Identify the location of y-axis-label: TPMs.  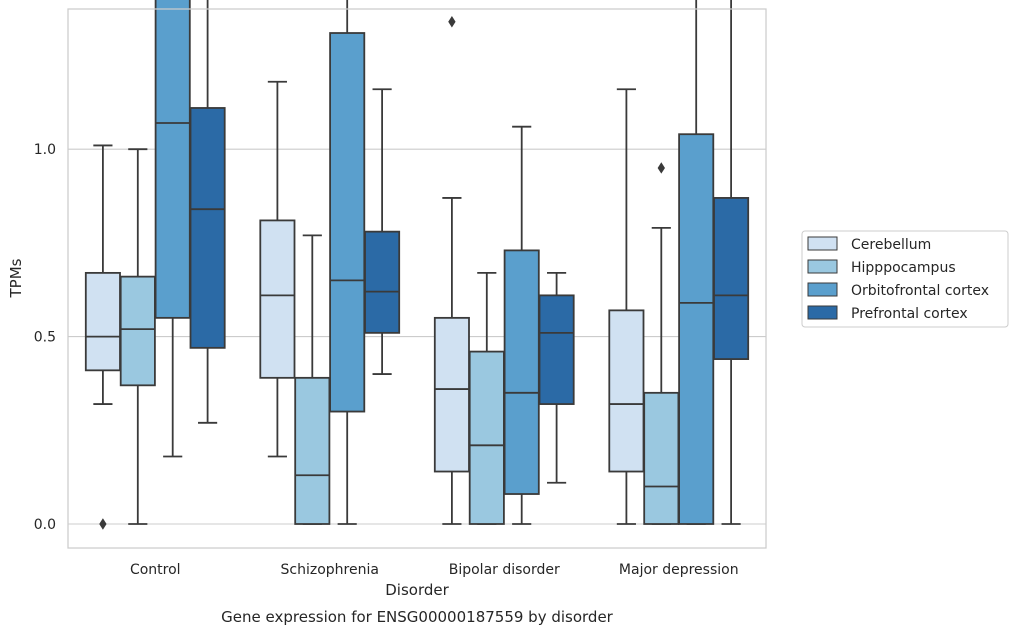
(16, 278).